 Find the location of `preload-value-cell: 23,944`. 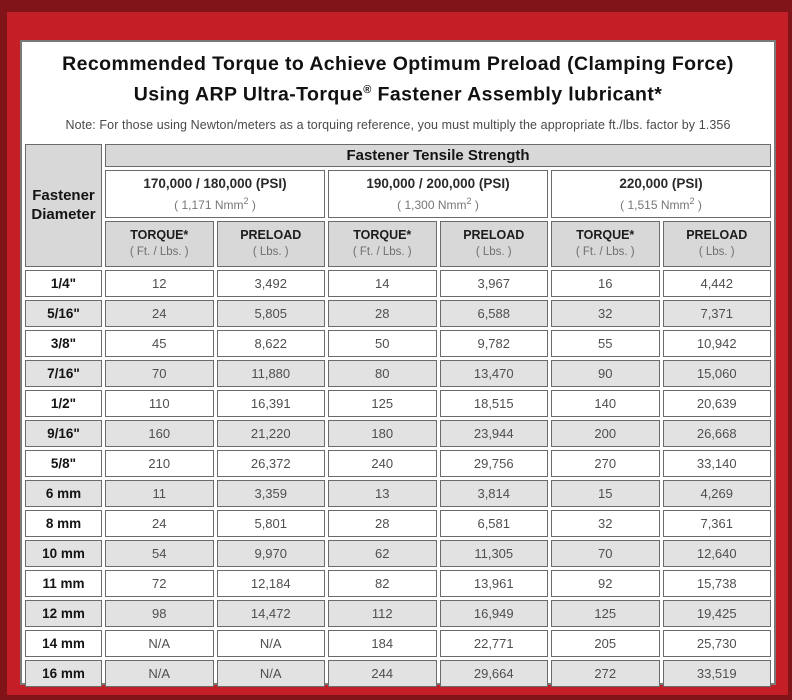

preload-value-cell: 23,944 is located at coordinates (493, 433).